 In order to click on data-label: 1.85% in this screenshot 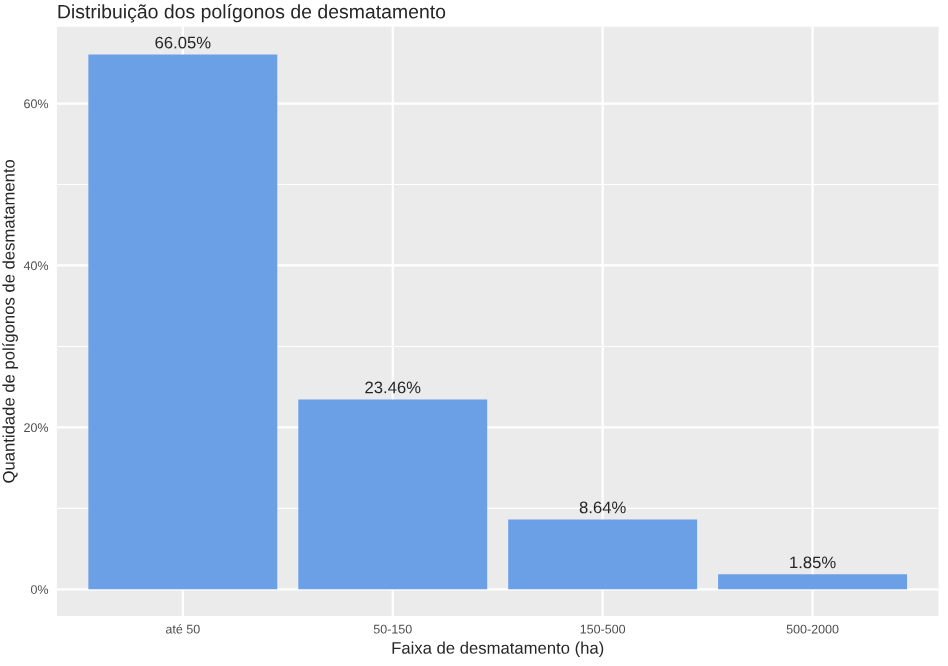, I will do `click(813, 562)`.